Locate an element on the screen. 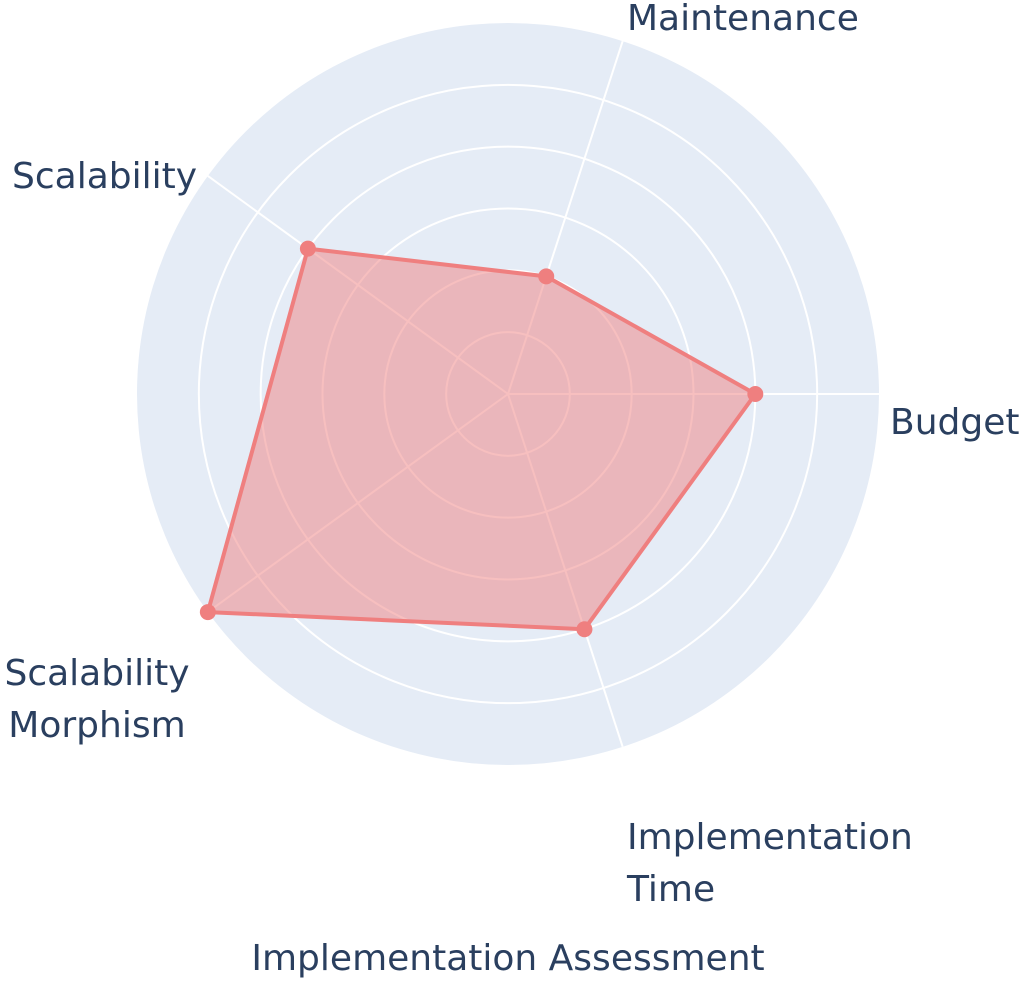 The width and height of the screenshot is (1024, 985). axis-label-line: Morphism is located at coordinates (96, 725).